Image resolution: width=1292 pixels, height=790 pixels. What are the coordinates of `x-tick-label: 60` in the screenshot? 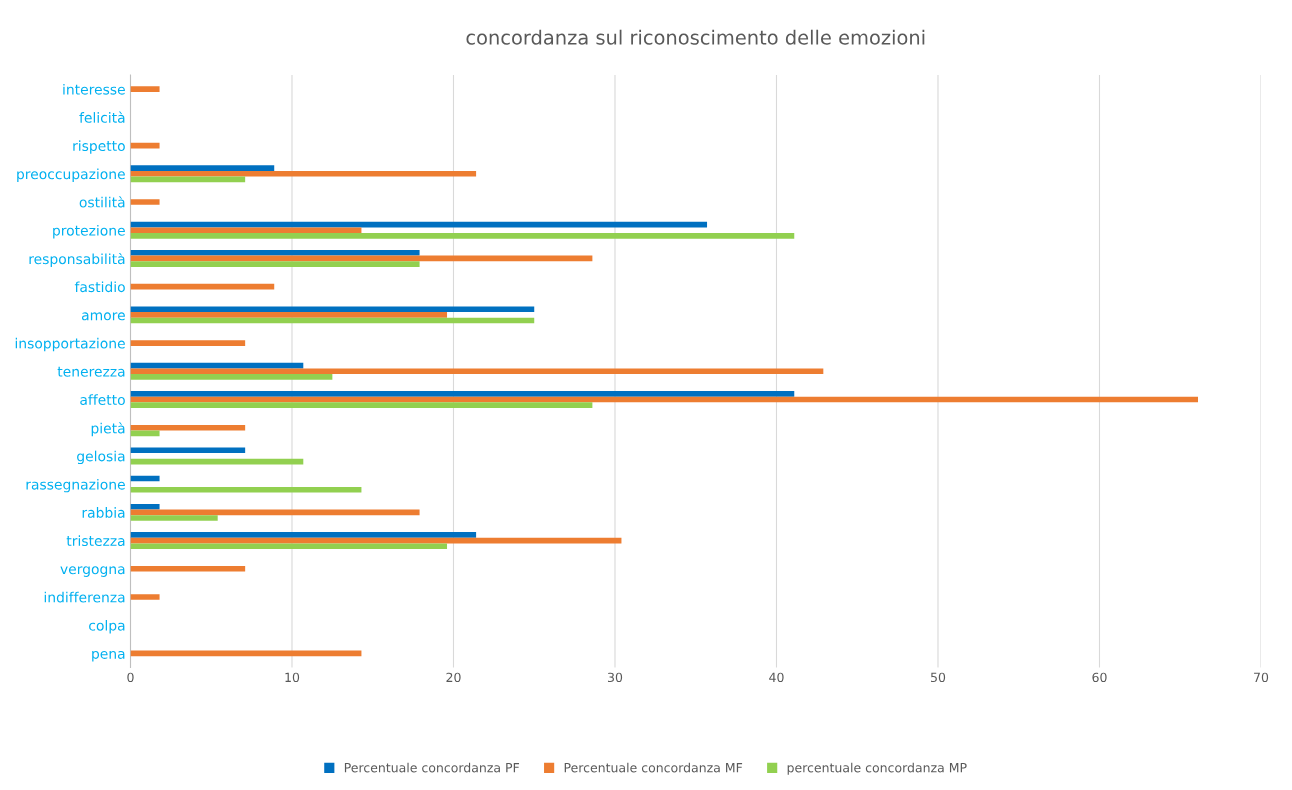 It's located at (1099, 677).